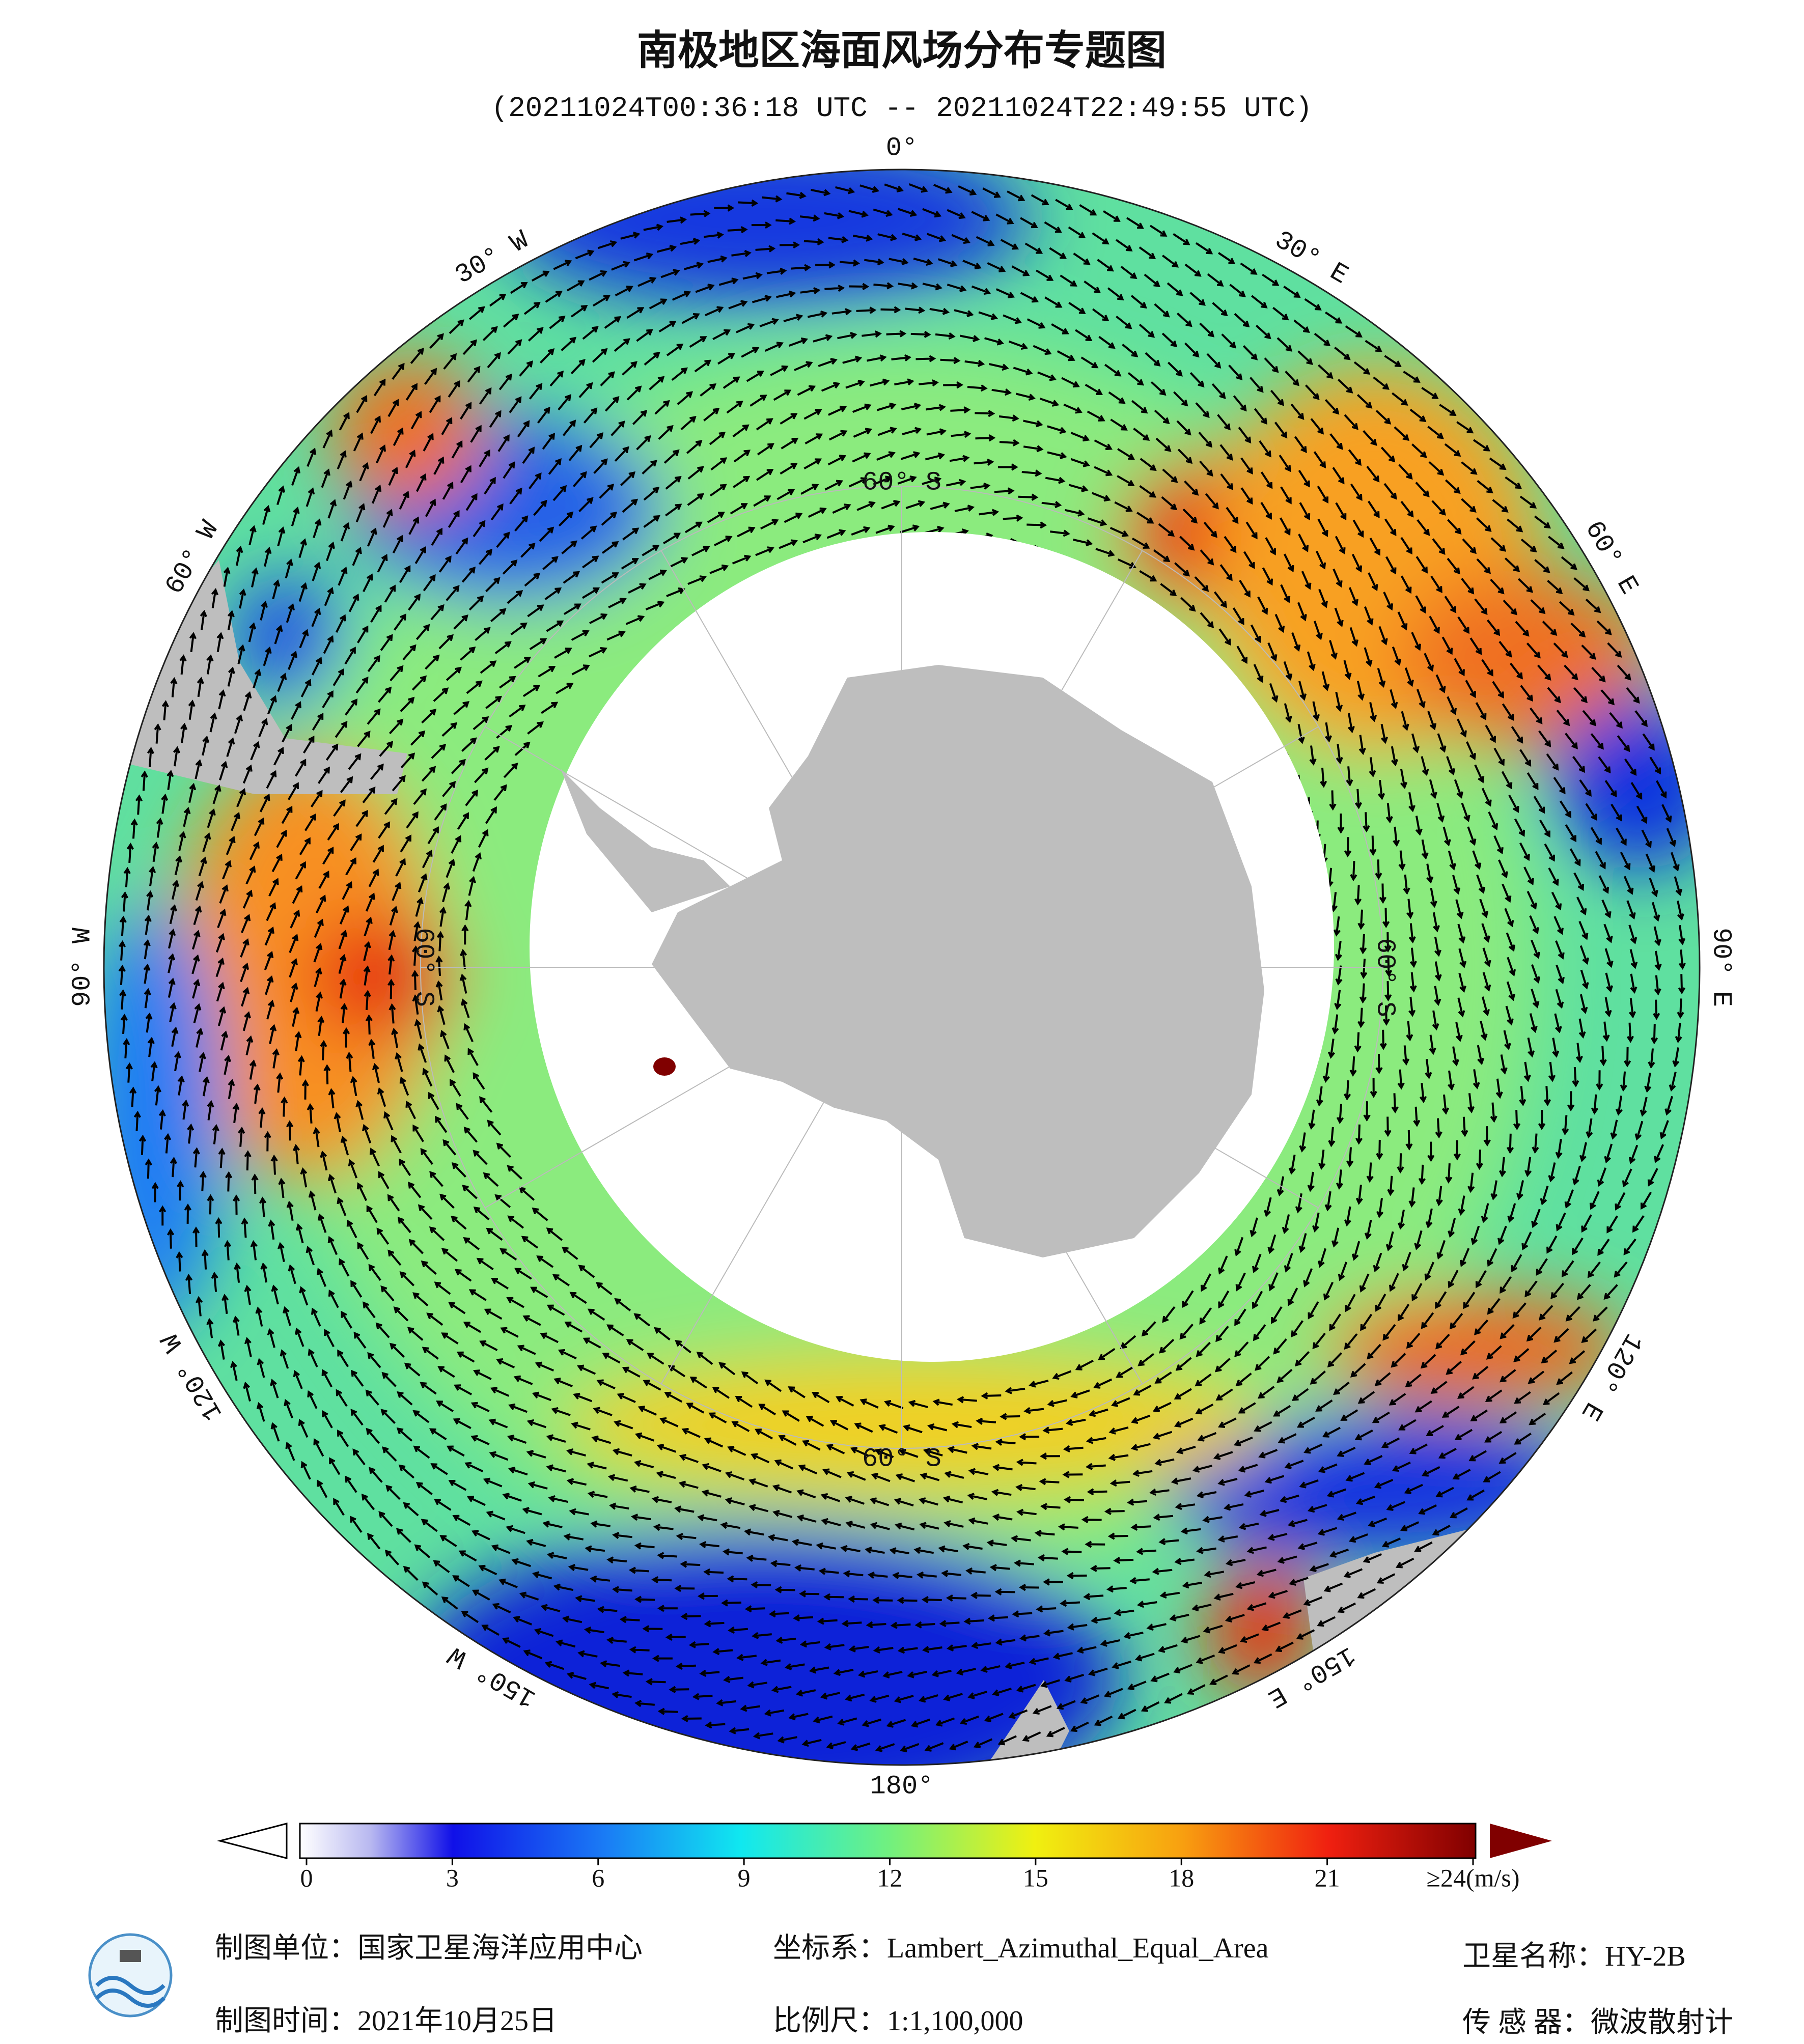  I want to click on colorbar-tick-label: 6, so click(598, 1877).